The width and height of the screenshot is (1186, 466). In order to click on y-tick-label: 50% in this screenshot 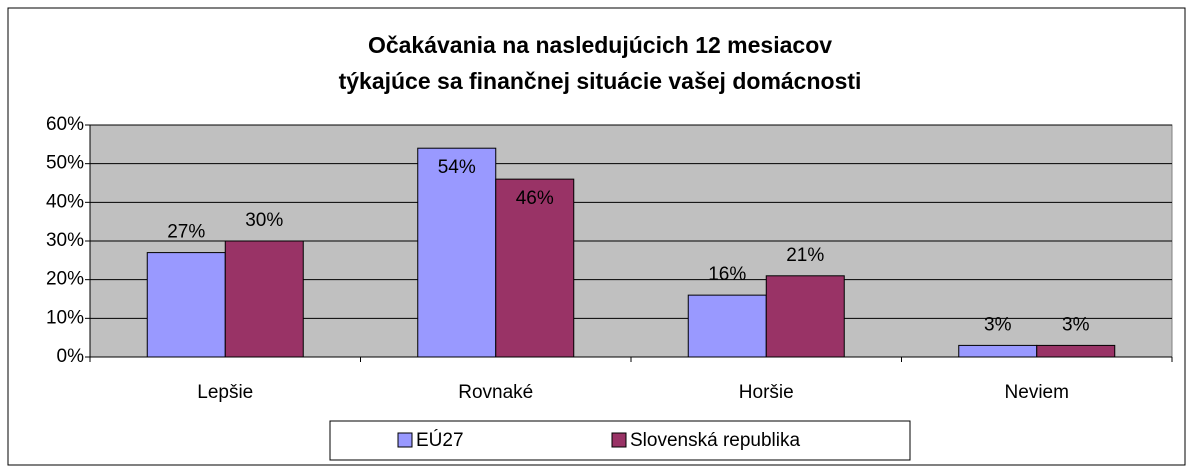, I will do `click(65, 163)`.